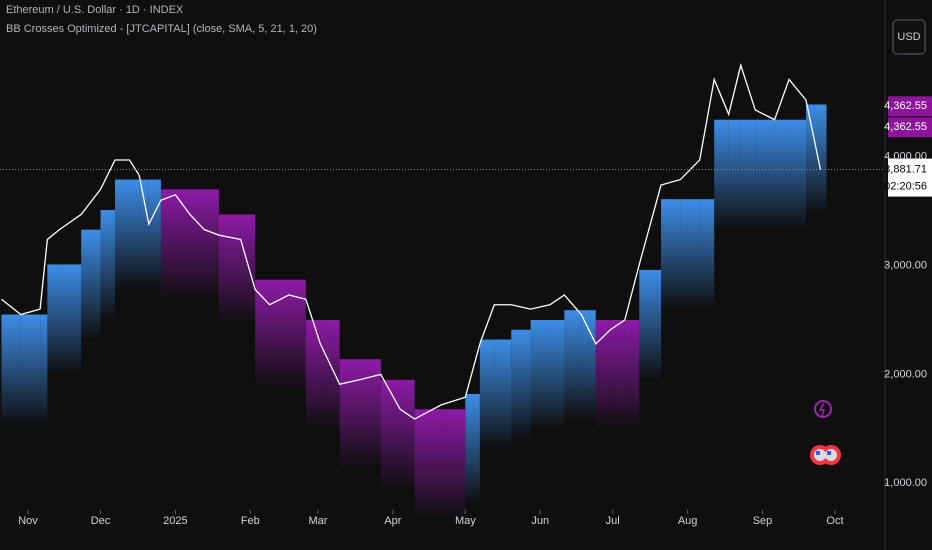 This screenshot has width=932, height=550. Describe the element at coordinates (613, 521) in the screenshot. I see `x-tick-label: Jul` at that location.